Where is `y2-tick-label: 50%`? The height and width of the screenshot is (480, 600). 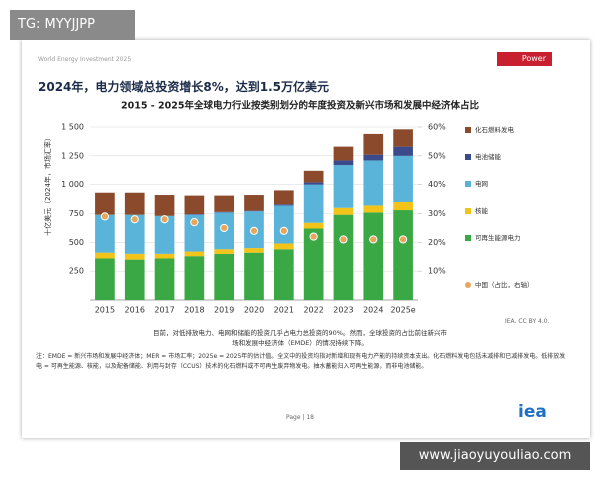
y2-tick-label: 50% is located at coordinates (437, 155).